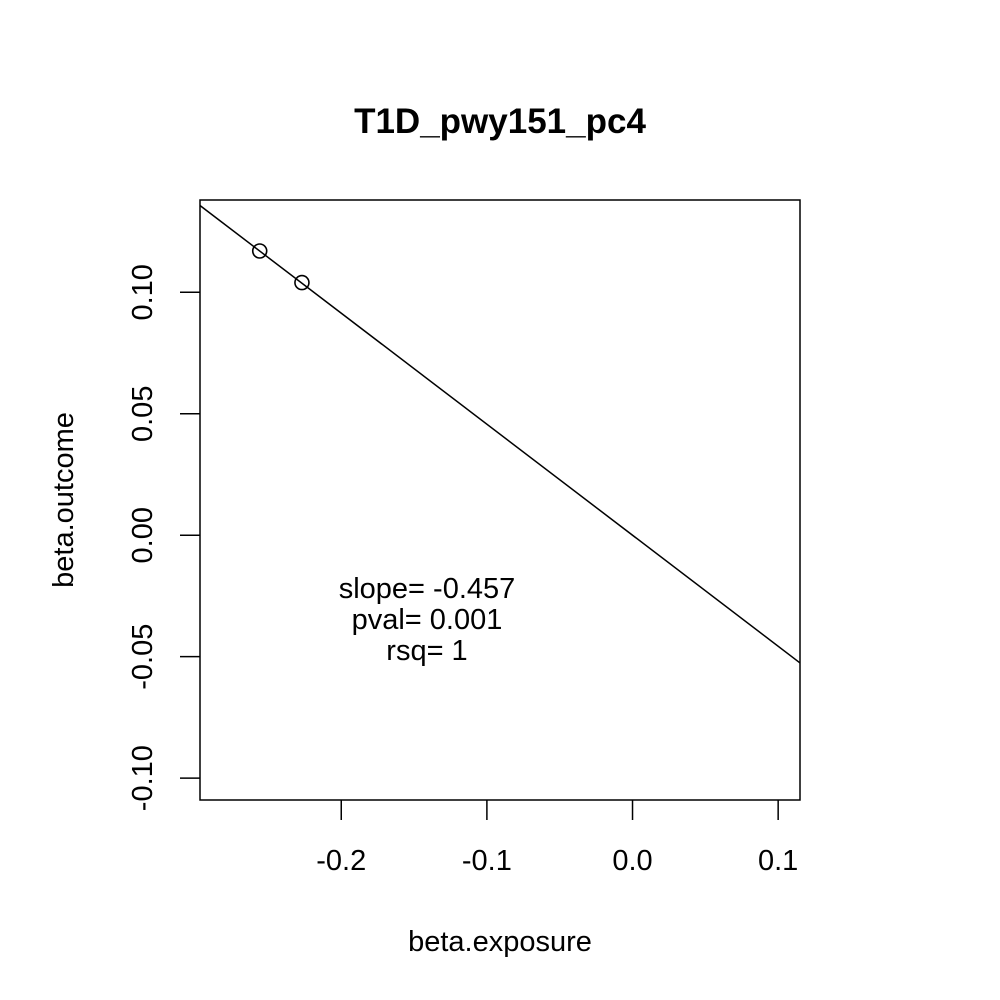 This screenshot has height=1000, width=1000. Describe the element at coordinates (143, 778) in the screenshot. I see `y-tick-label: -0.10` at that location.